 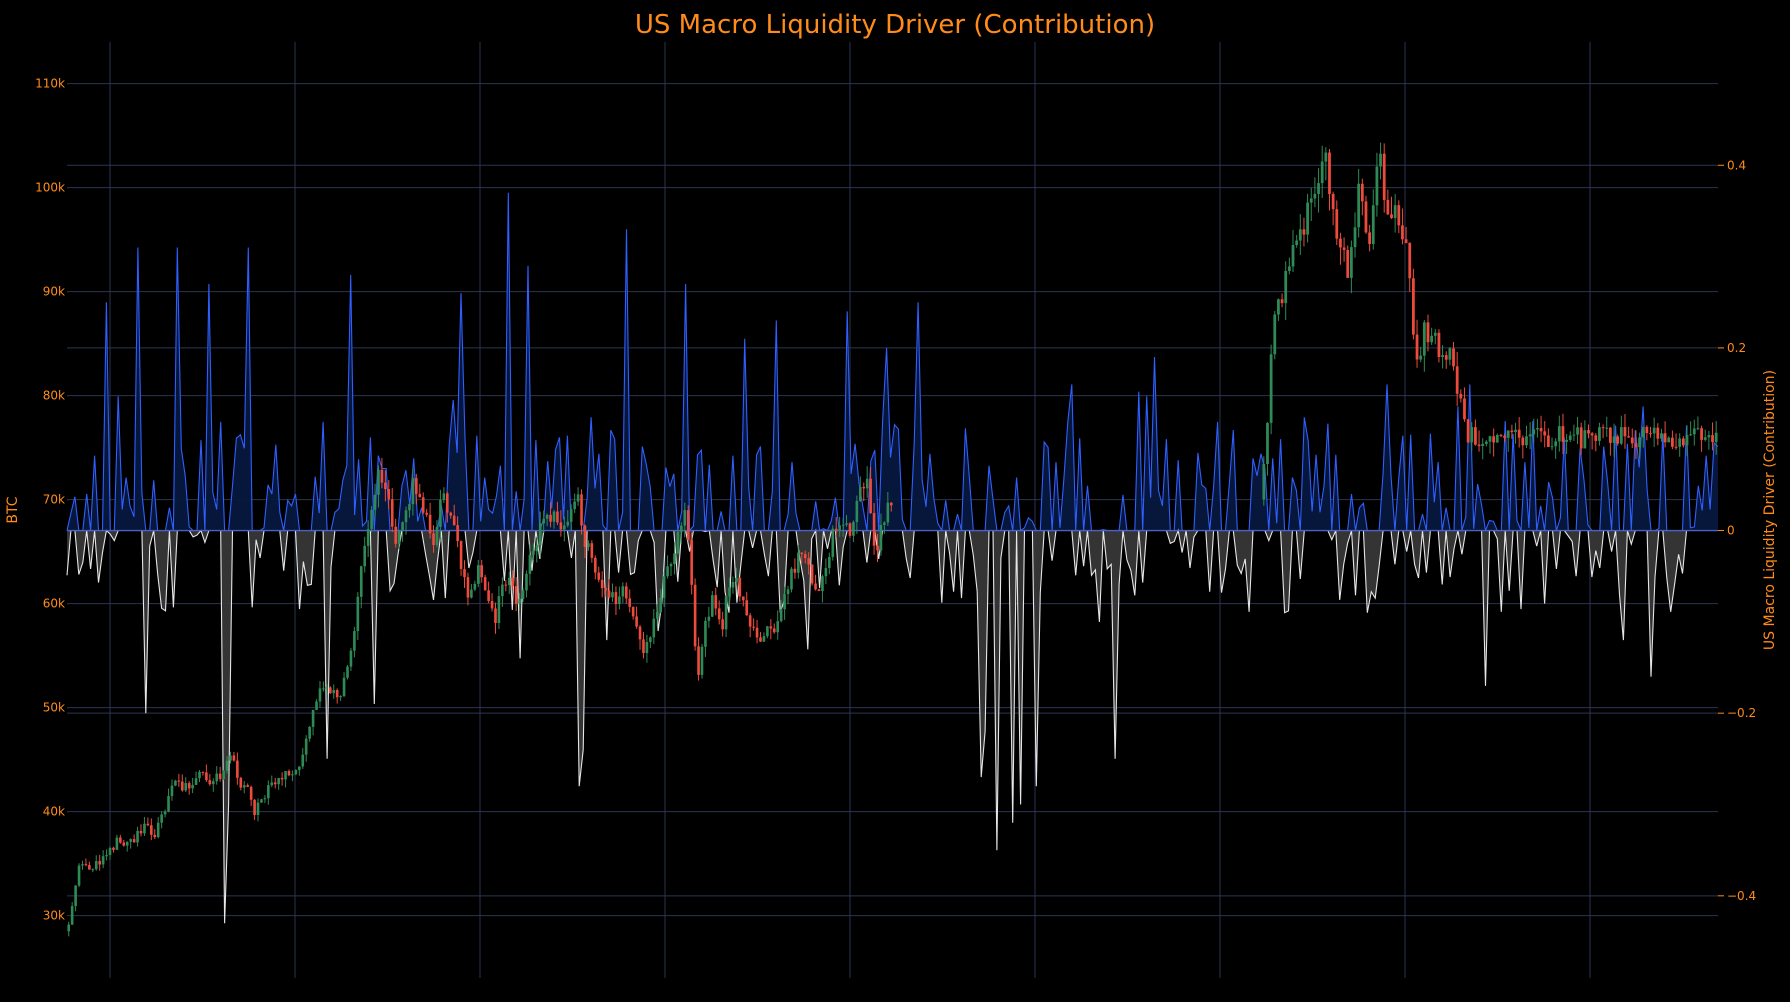 What do you see at coordinates (54, 916) in the screenshot?
I see `left-tick-label: 30k` at bounding box center [54, 916].